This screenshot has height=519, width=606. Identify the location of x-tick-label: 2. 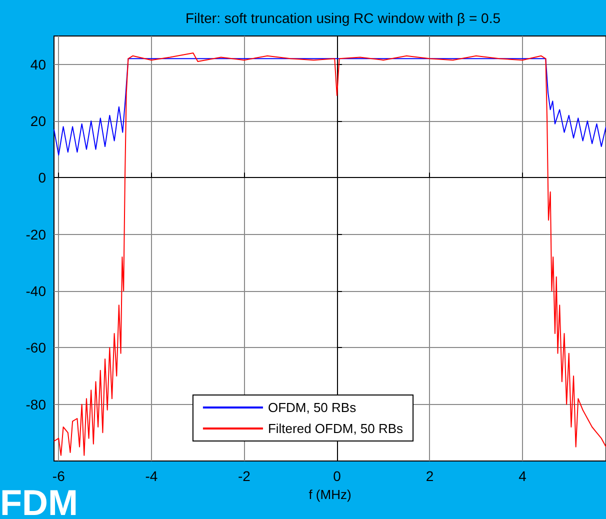
(430, 476).